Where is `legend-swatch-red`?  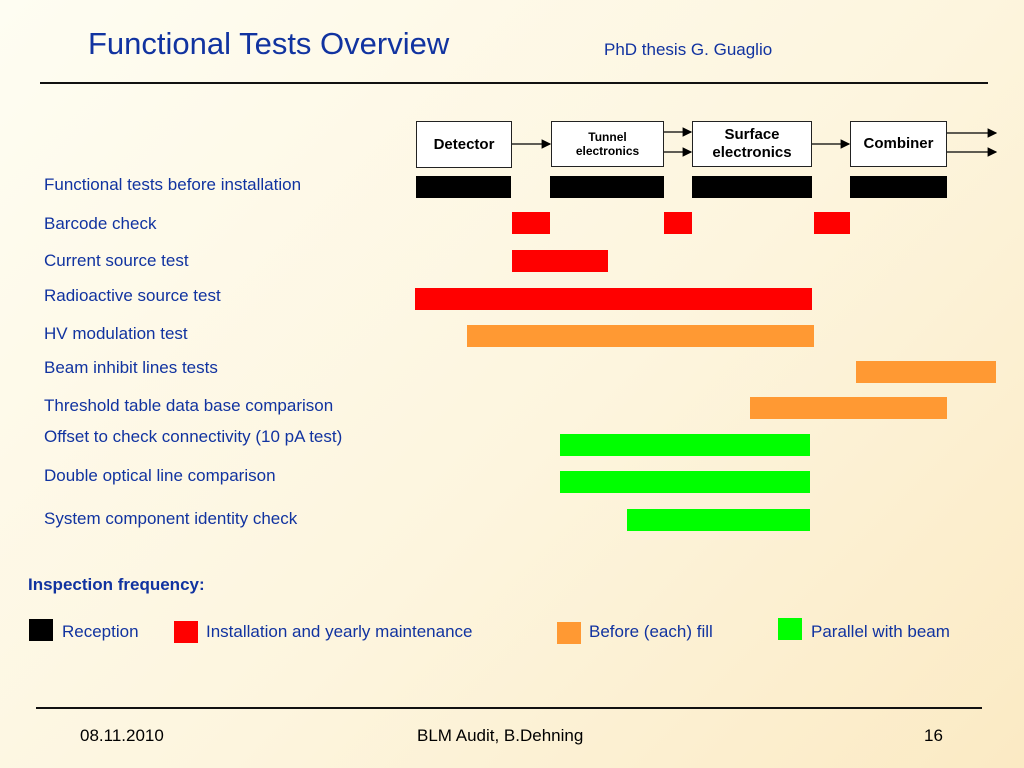
legend-swatch-red is located at coordinates (186, 632).